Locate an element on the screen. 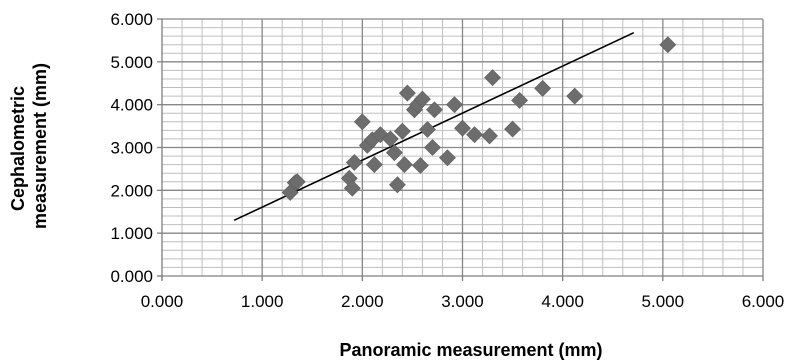 The image size is (793, 364). x-tick-labels: 0.000 1.000 2.000 3.000 4.000 5.000 6.000 is located at coordinates (463, 301).